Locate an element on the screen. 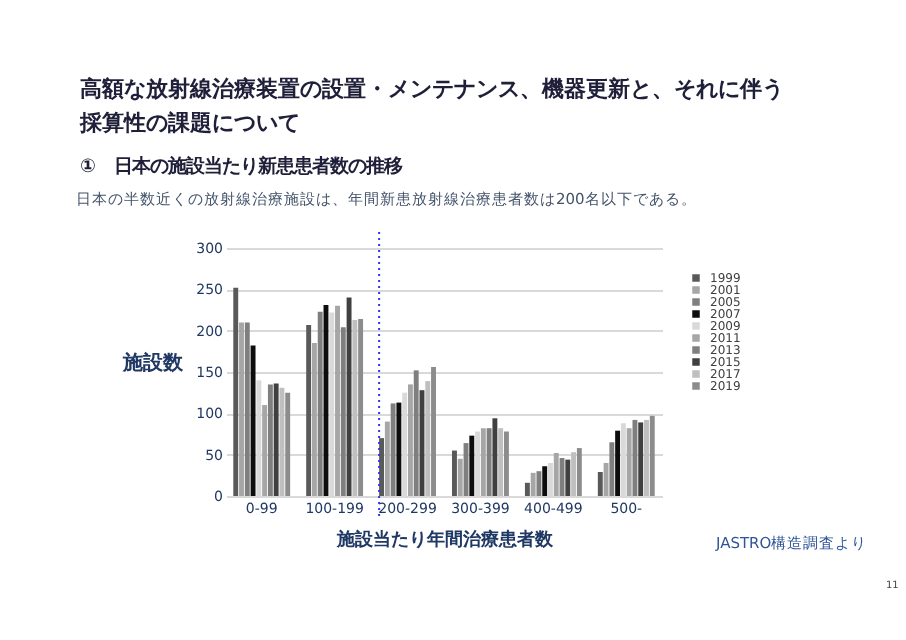 Image resolution: width=906 pixels, height=640 pixels. y-axis-title: 施設数 is located at coordinates (153, 363).